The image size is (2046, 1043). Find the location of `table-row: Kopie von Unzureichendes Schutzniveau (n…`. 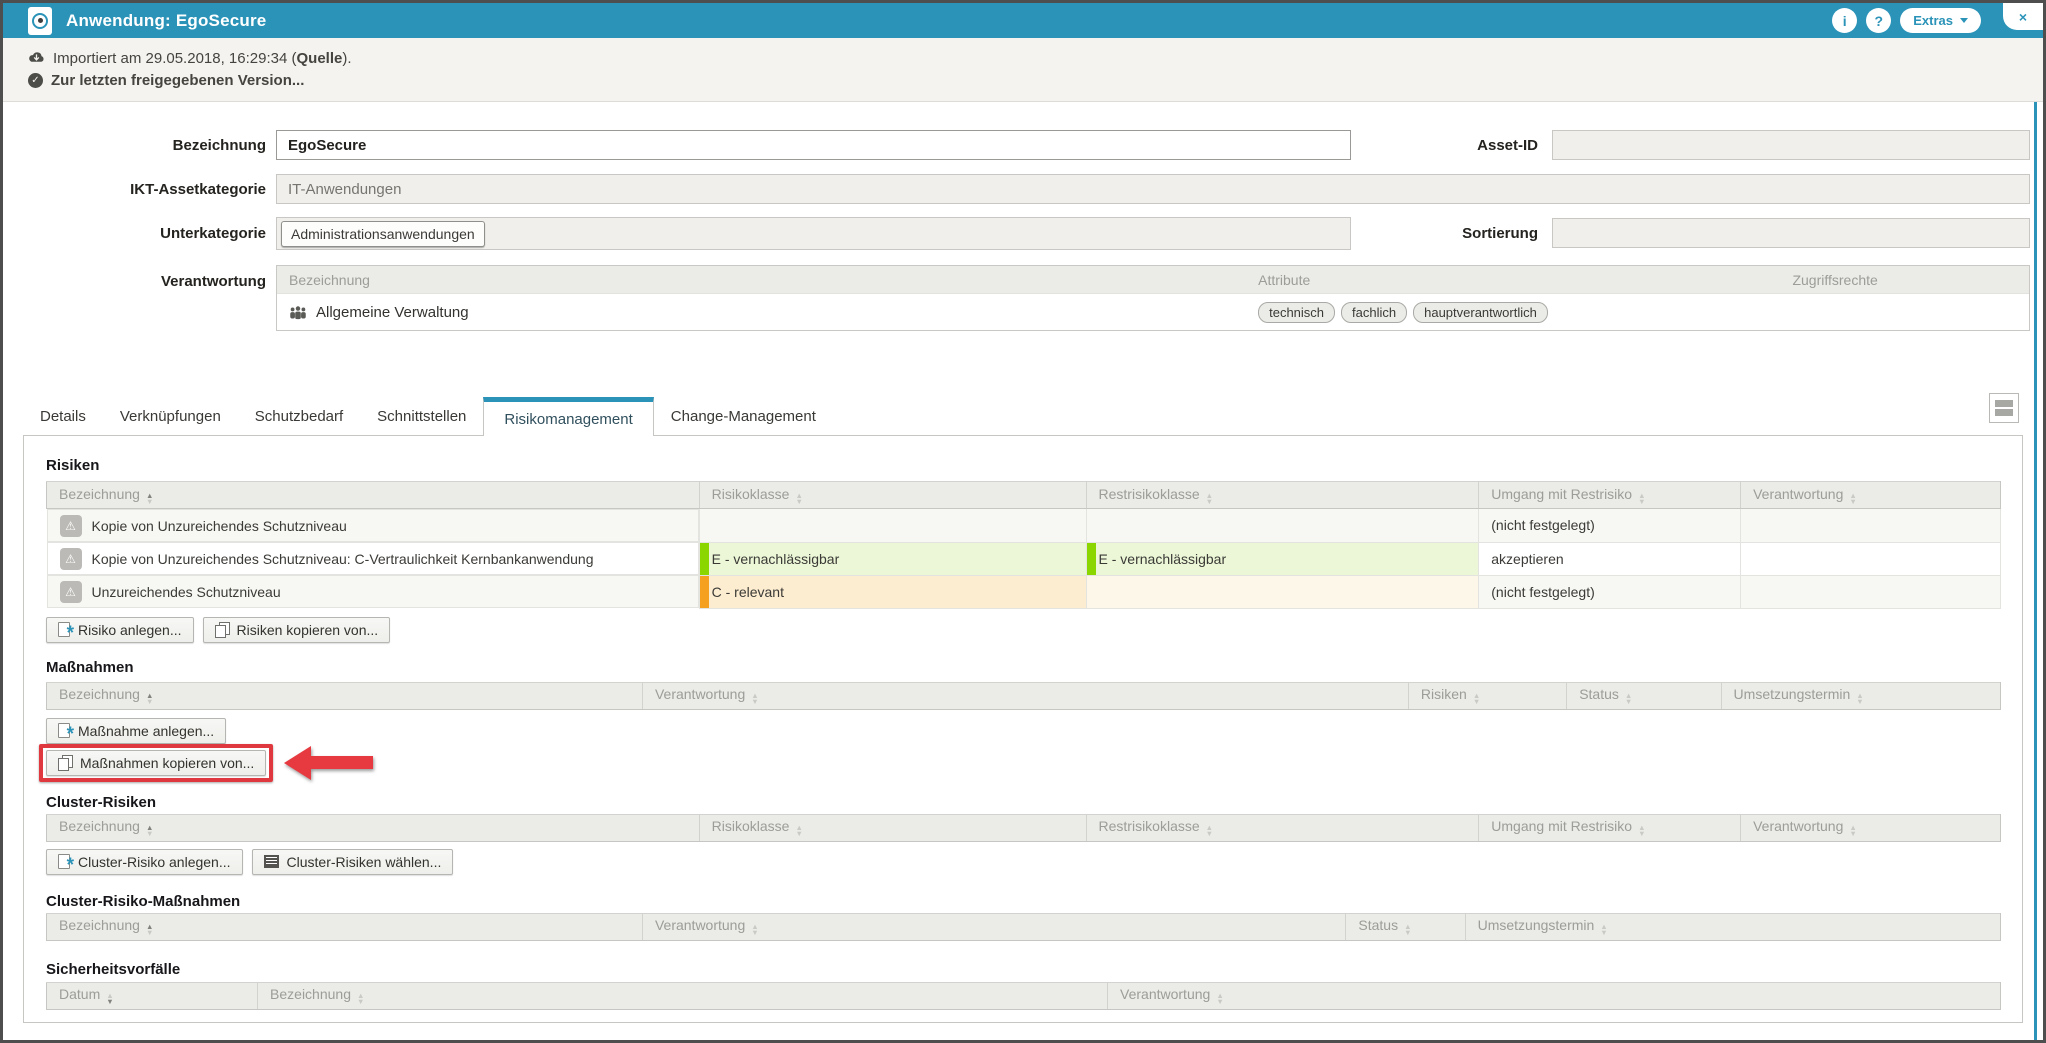

table-row: Kopie von Unzureichendes Schutzniveau (n… is located at coordinates (1023, 525).